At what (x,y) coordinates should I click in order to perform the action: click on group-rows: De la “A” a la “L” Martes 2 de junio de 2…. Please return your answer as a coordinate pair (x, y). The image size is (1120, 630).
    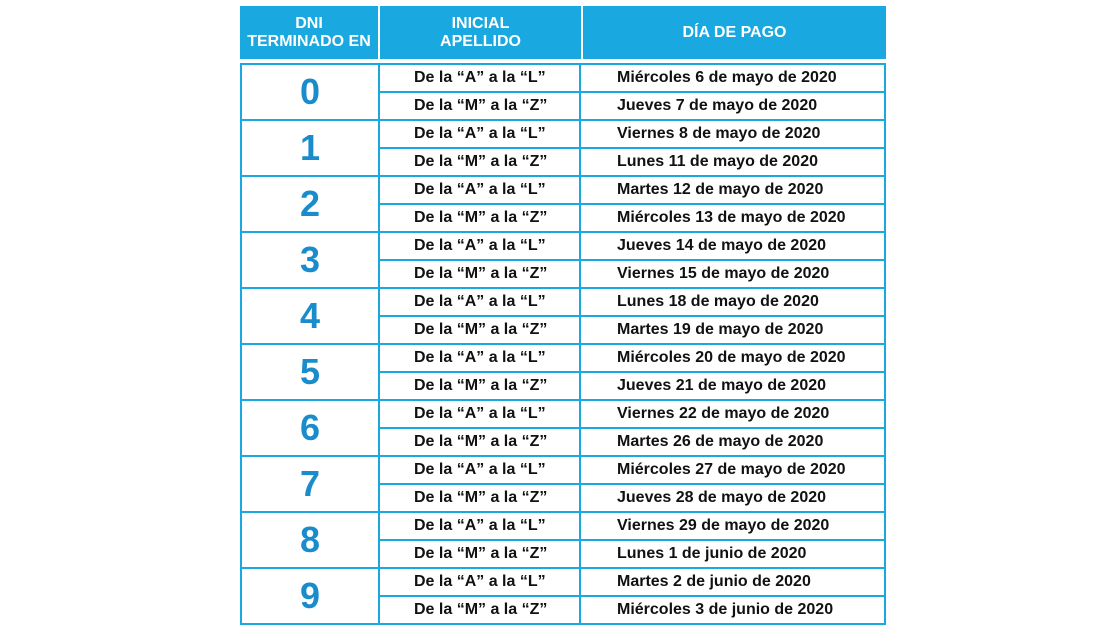
    Looking at the image, I should click on (632, 596).